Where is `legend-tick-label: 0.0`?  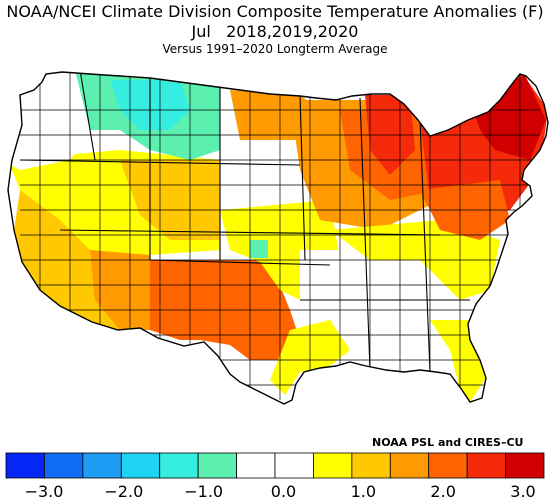
legend-tick-label: 0.0 is located at coordinates (283, 491).